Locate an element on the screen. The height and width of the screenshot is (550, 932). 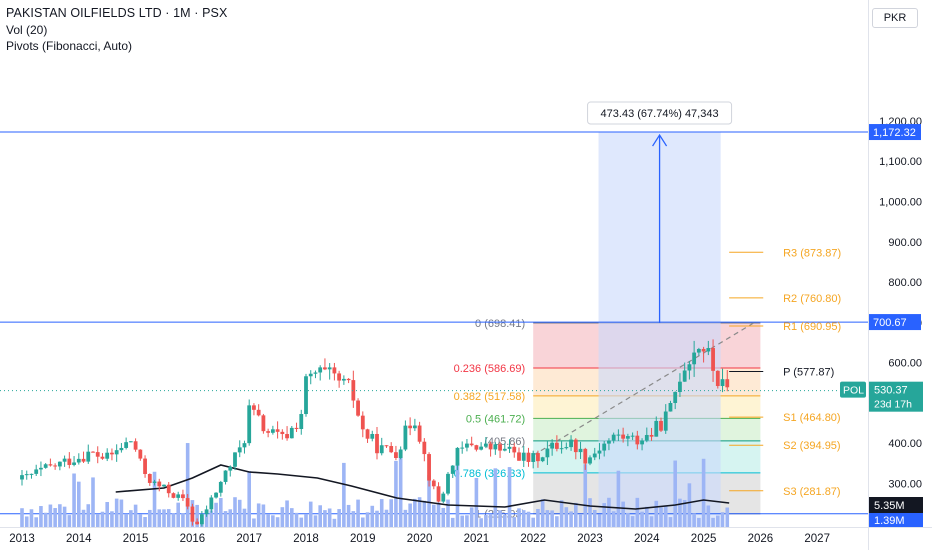
trend-line is located at coordinates (644, 388).